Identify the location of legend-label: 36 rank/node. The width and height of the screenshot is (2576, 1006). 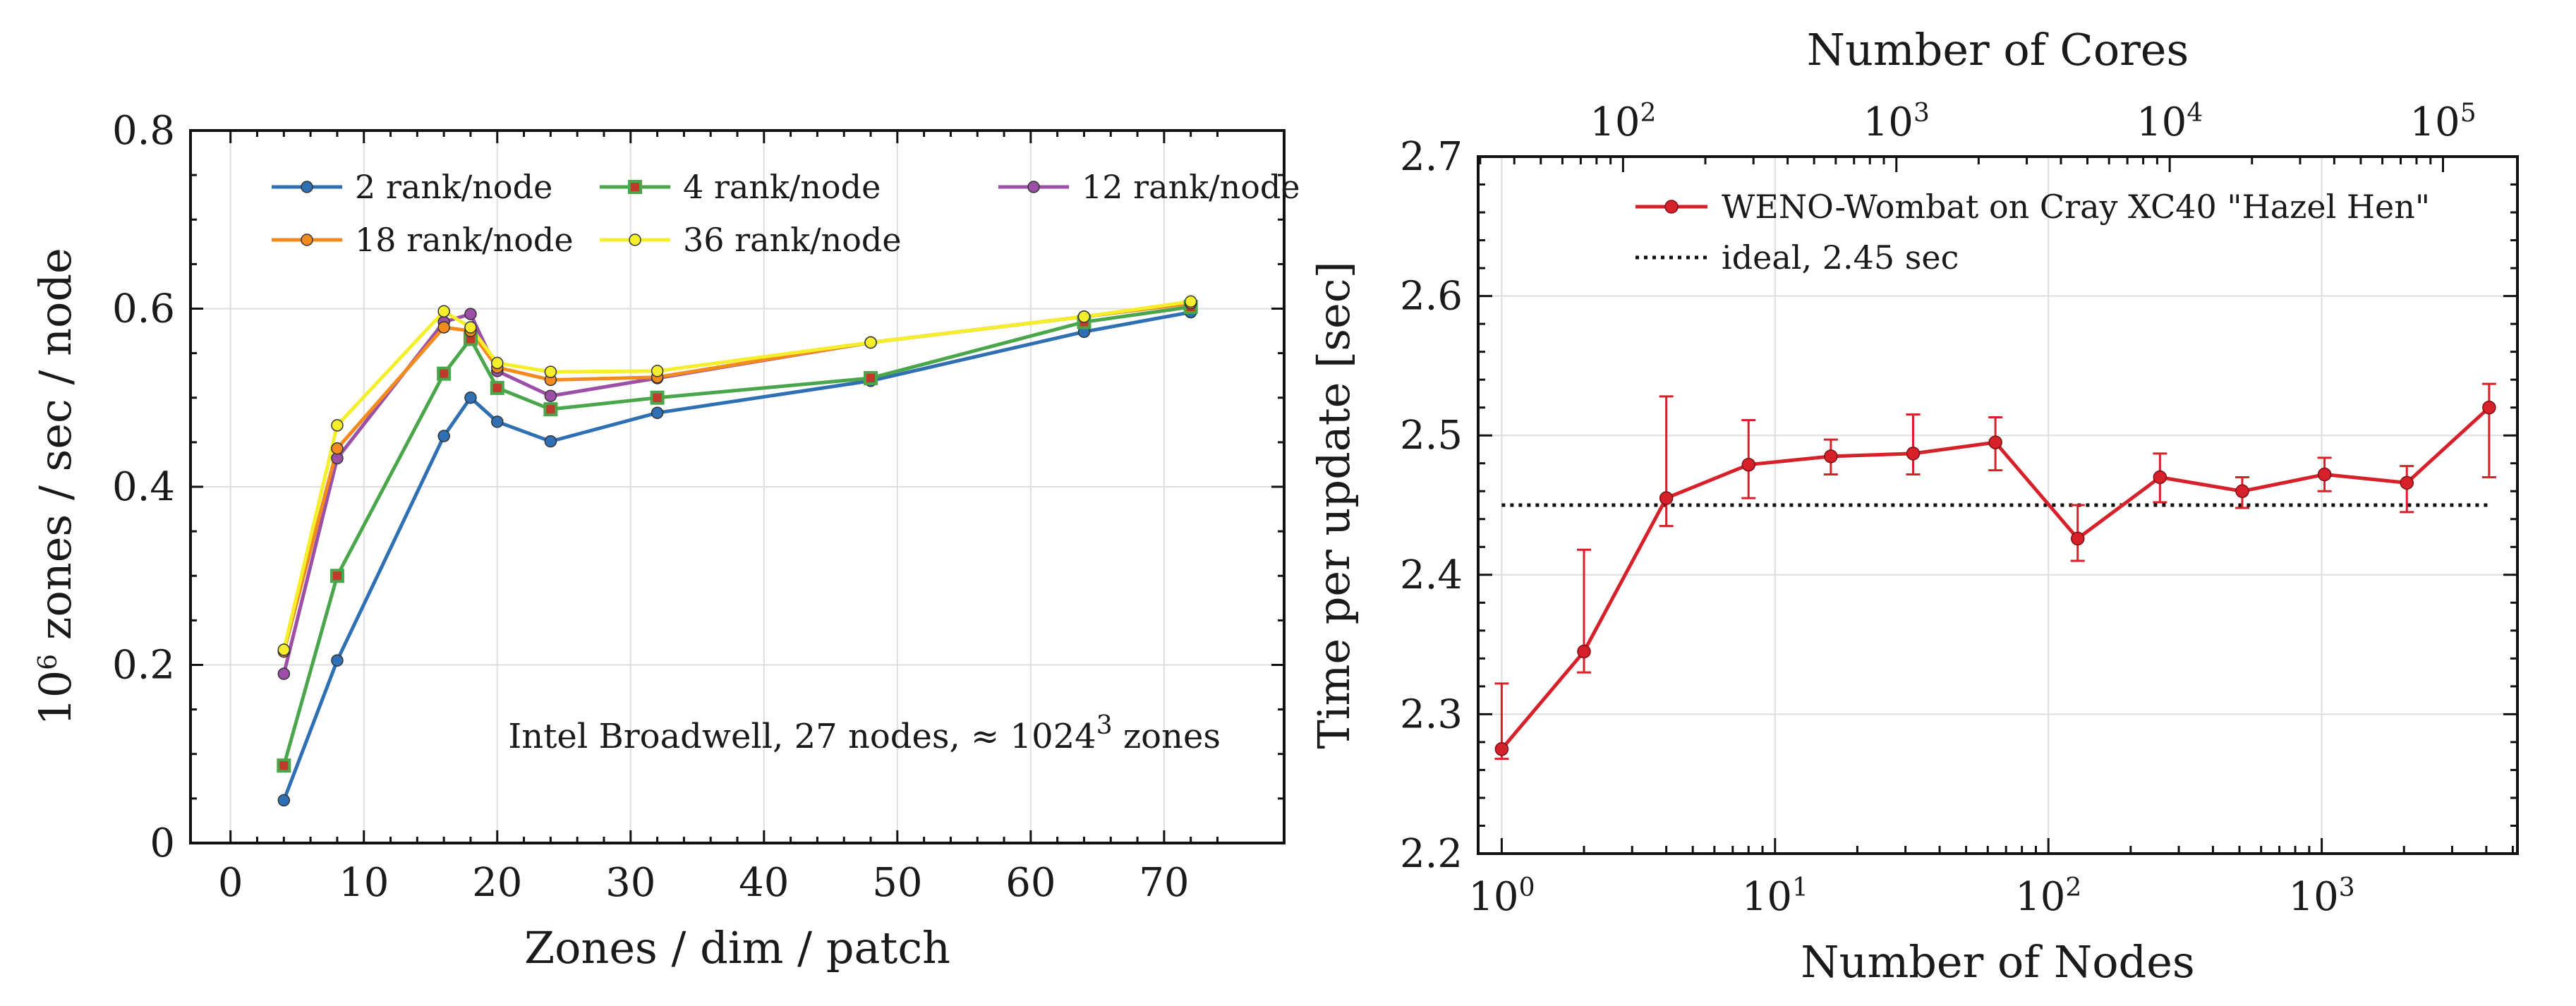
(793, 240).